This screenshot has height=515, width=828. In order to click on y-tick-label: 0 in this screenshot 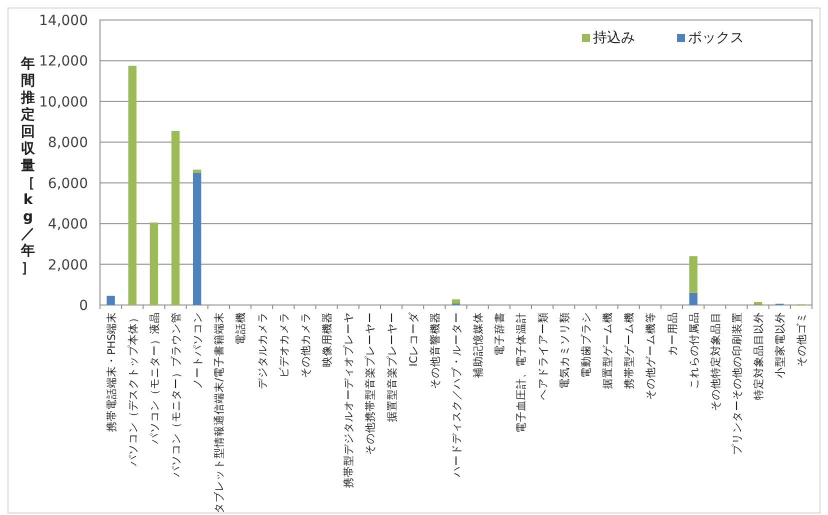, I will do `click(83, 306)`.